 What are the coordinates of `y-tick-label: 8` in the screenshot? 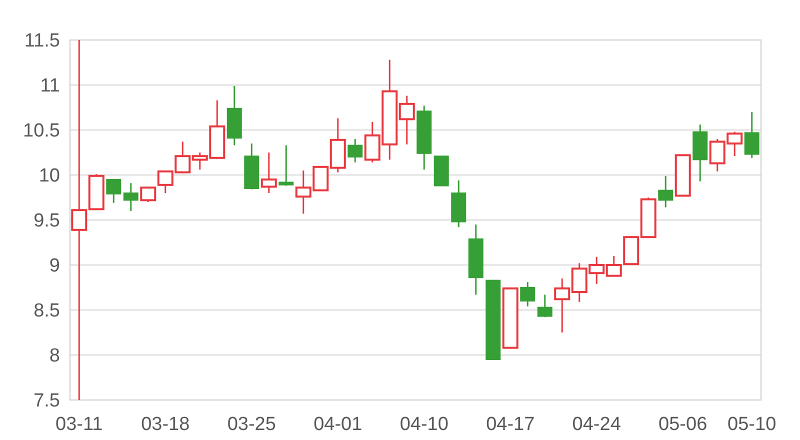 It's located at (54, 356).